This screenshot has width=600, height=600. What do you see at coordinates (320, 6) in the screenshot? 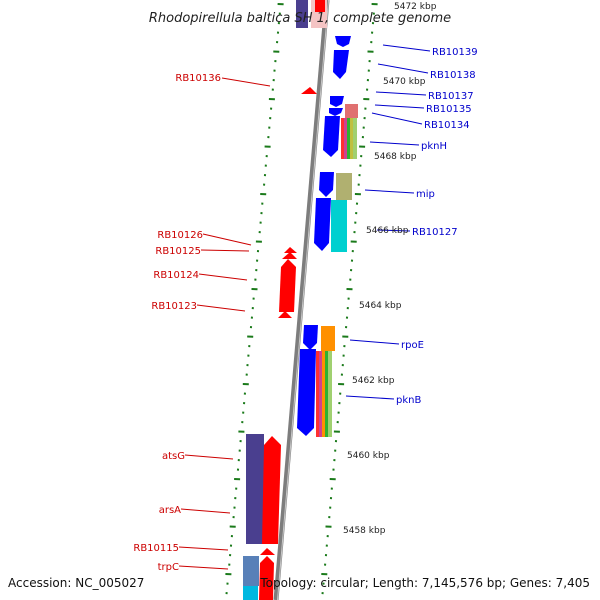
I see `gene-top-red` at bounding box center [320, 6].